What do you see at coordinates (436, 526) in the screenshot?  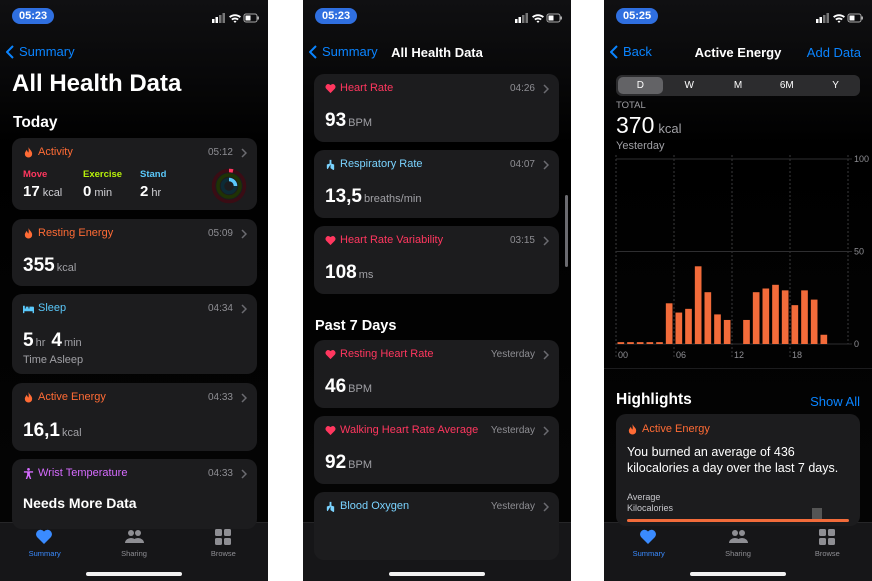 I see `health-card: Blood Oxygen Yesterday` at bounding box center [436, 526].